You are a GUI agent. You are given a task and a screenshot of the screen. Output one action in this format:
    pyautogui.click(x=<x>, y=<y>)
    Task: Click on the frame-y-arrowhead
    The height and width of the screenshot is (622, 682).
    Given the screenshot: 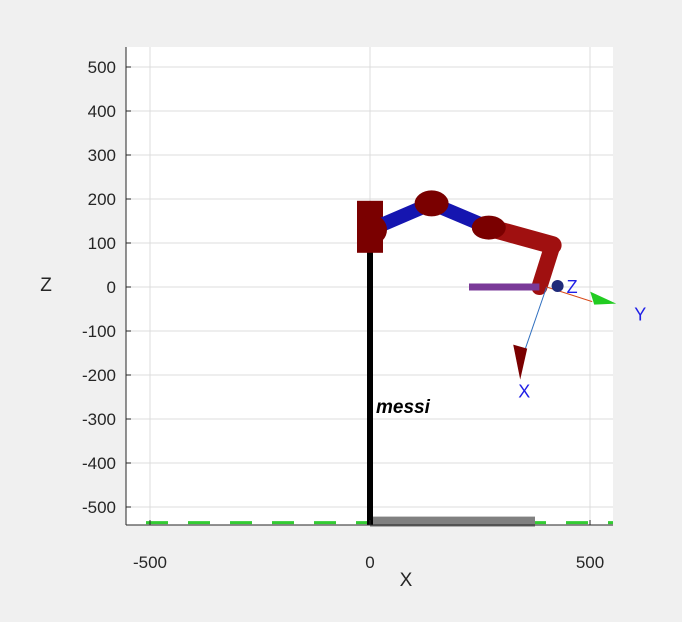 What is the action you would take?
    pyautogui.click(x=603, y=298)
    